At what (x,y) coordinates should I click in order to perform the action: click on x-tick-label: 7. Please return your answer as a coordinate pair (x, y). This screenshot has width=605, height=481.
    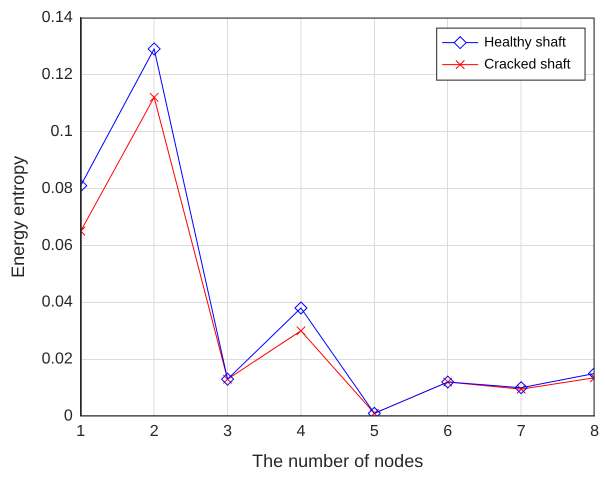
    Looking at the image, I should click on (521, 431).